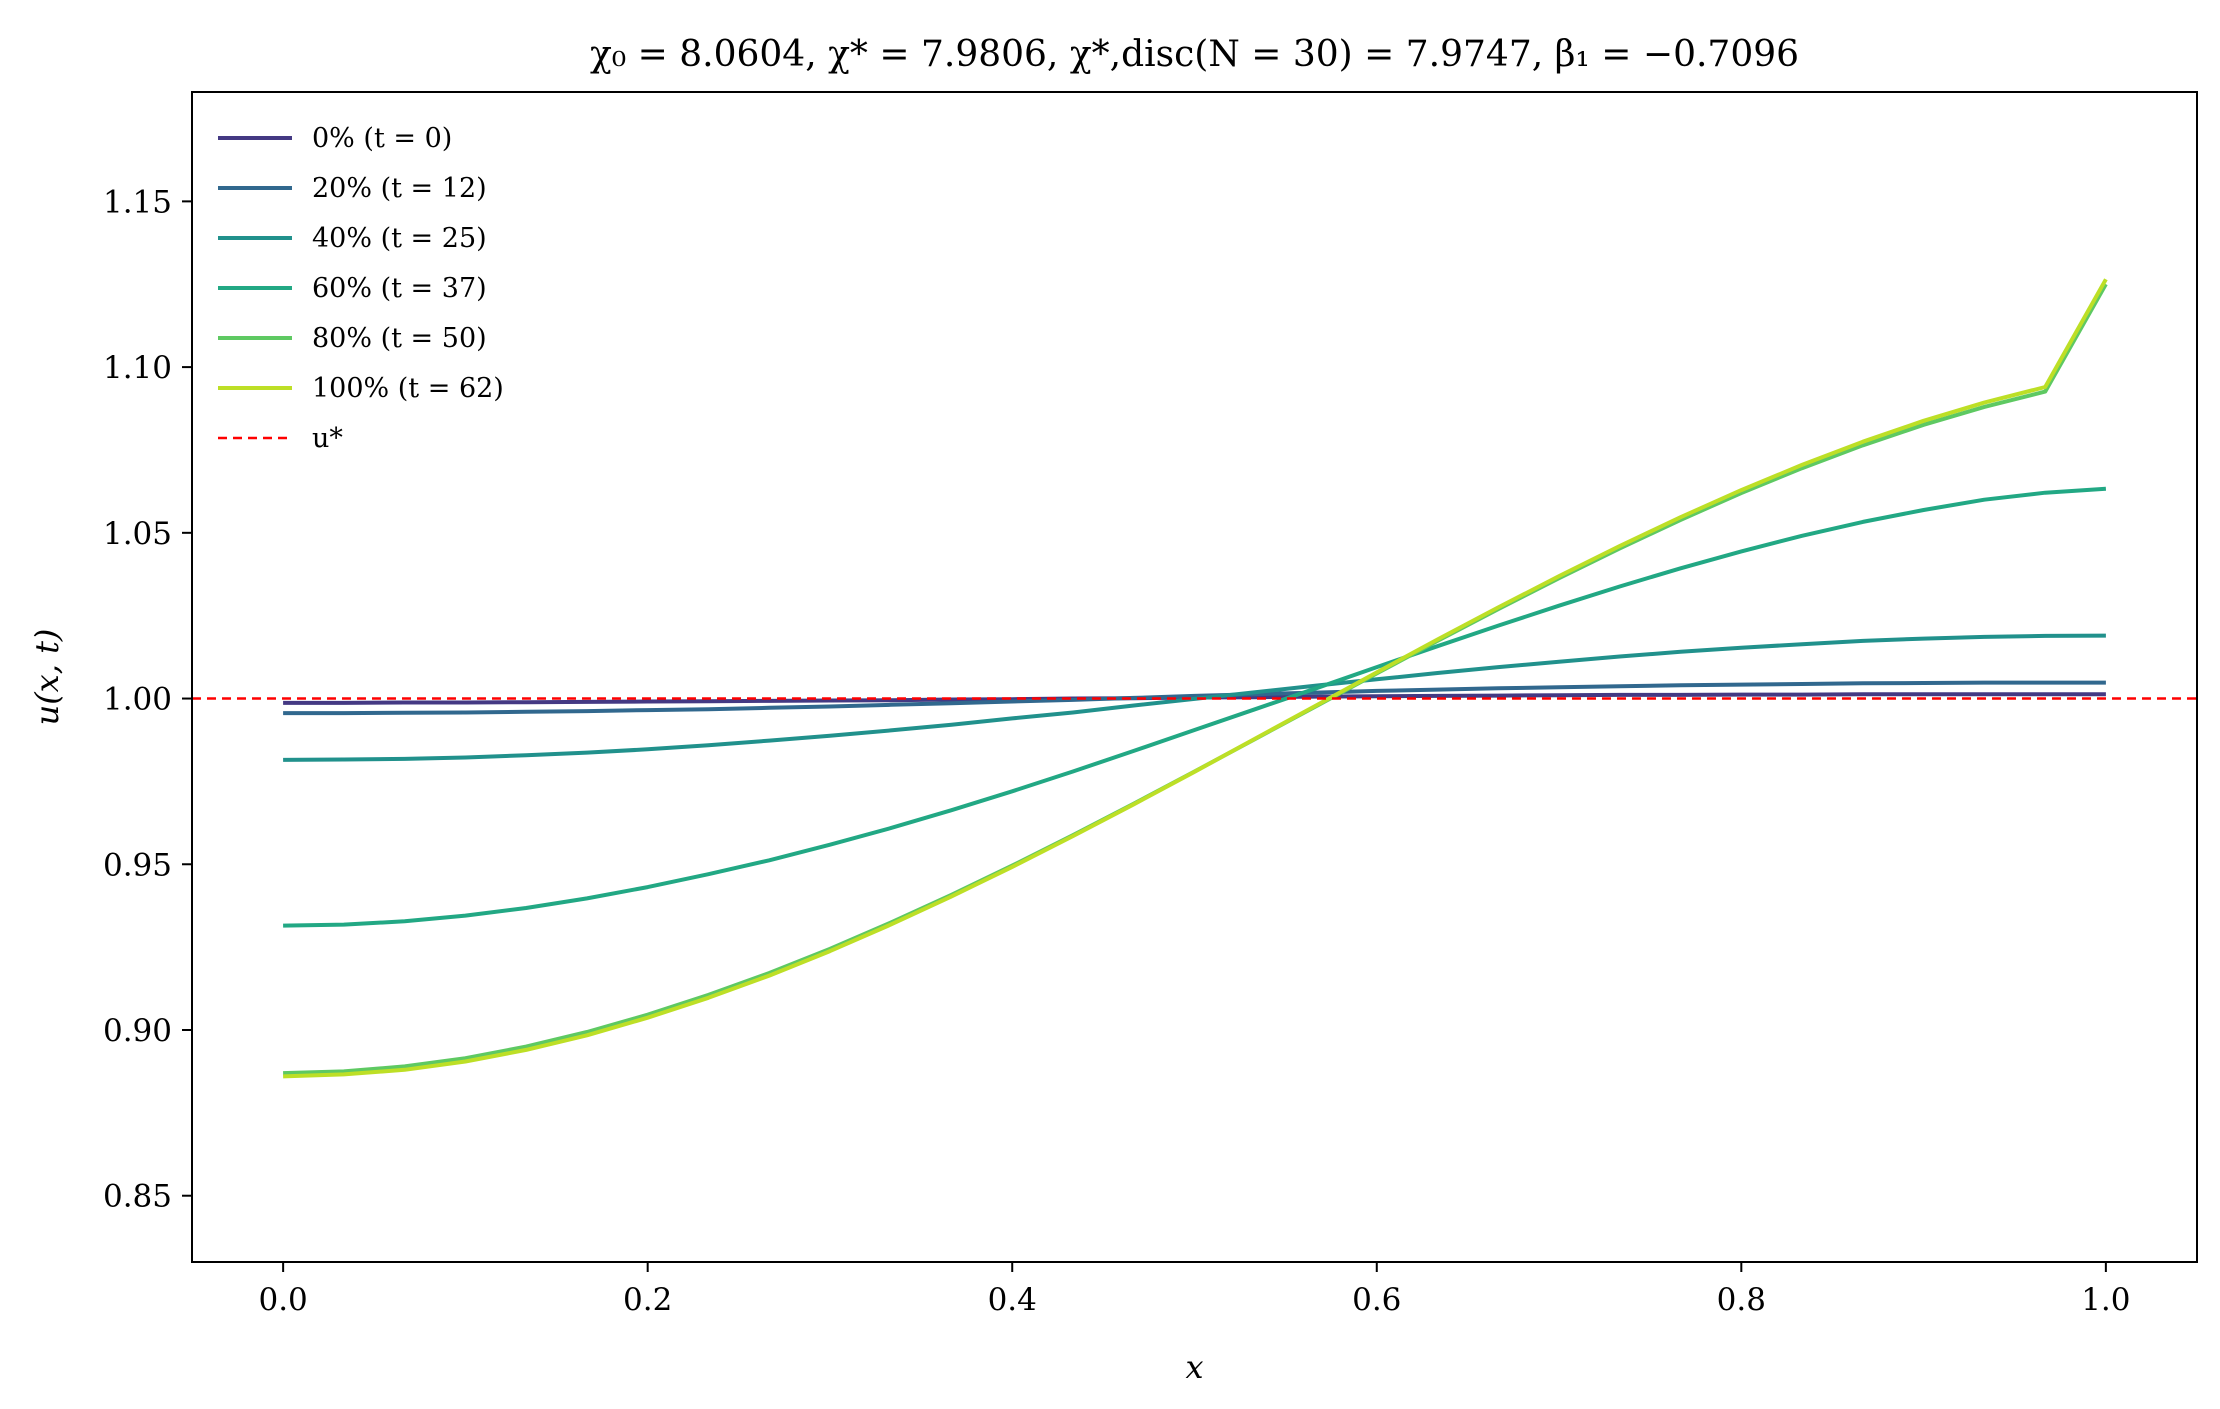 This screenshot has width=2220, height=1409. I want to click on legend-label-80-t-50: 80% (t = 50), so click(399, 338).